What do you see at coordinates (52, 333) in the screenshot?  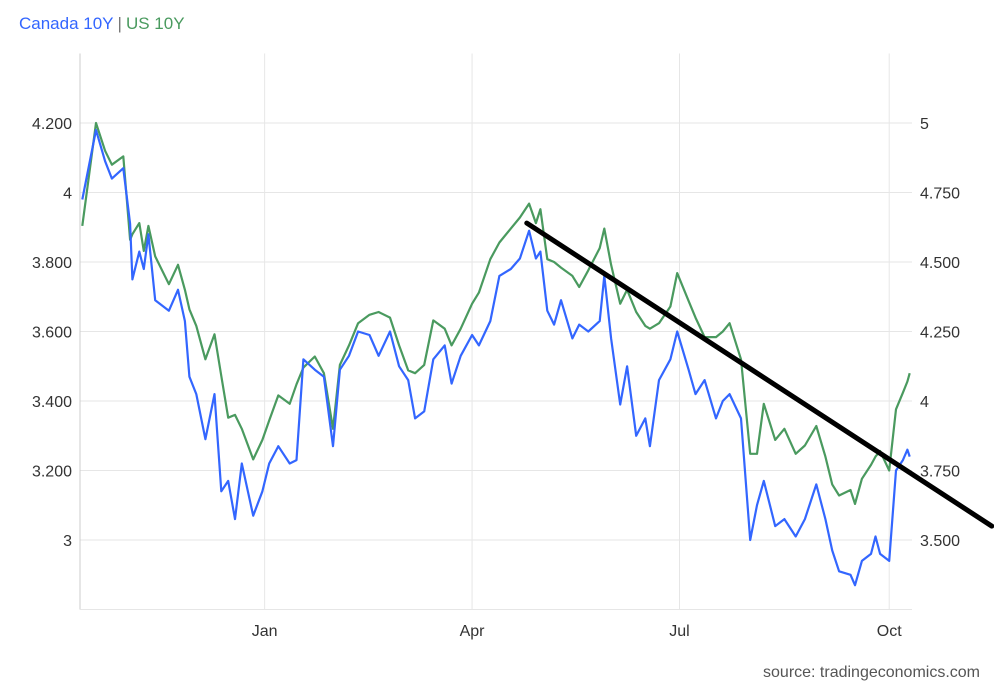 I see `y-tick-label: 3.600` at bounding box center [52, 333].